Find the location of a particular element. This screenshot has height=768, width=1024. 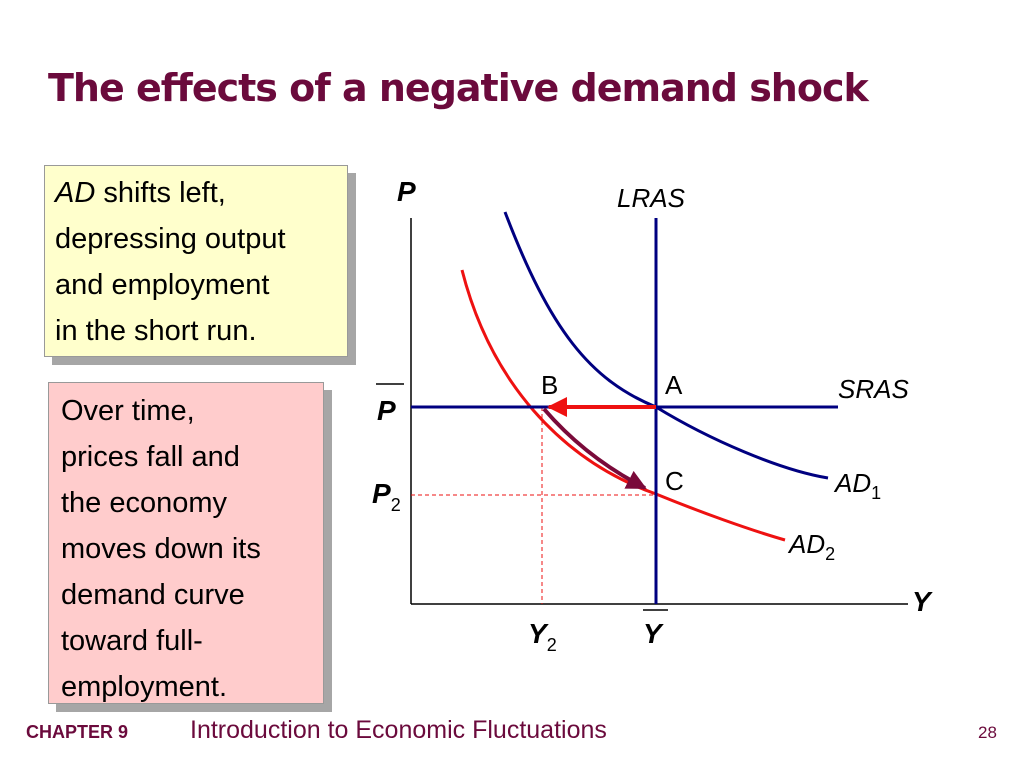

footer-chapter: CHAPTER 9 is located at coordinates (77, 732).